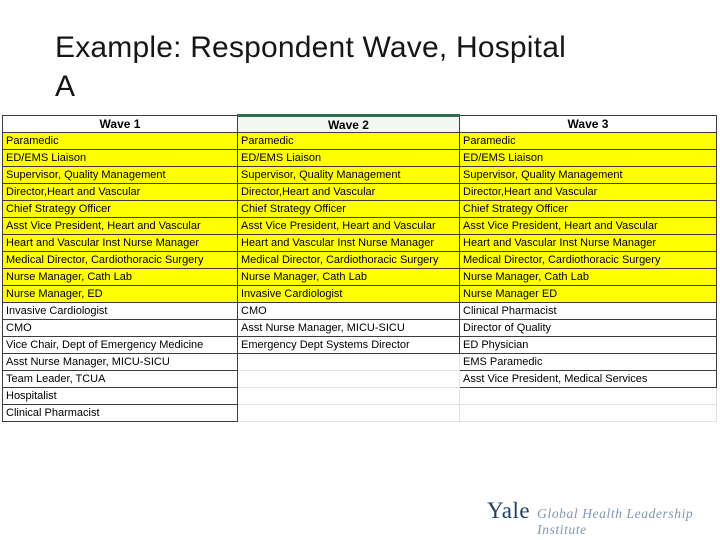 The image size is (720, 540). I want to click on table-cell-wave-2-row-1: Paramedic, so click(348, 141).